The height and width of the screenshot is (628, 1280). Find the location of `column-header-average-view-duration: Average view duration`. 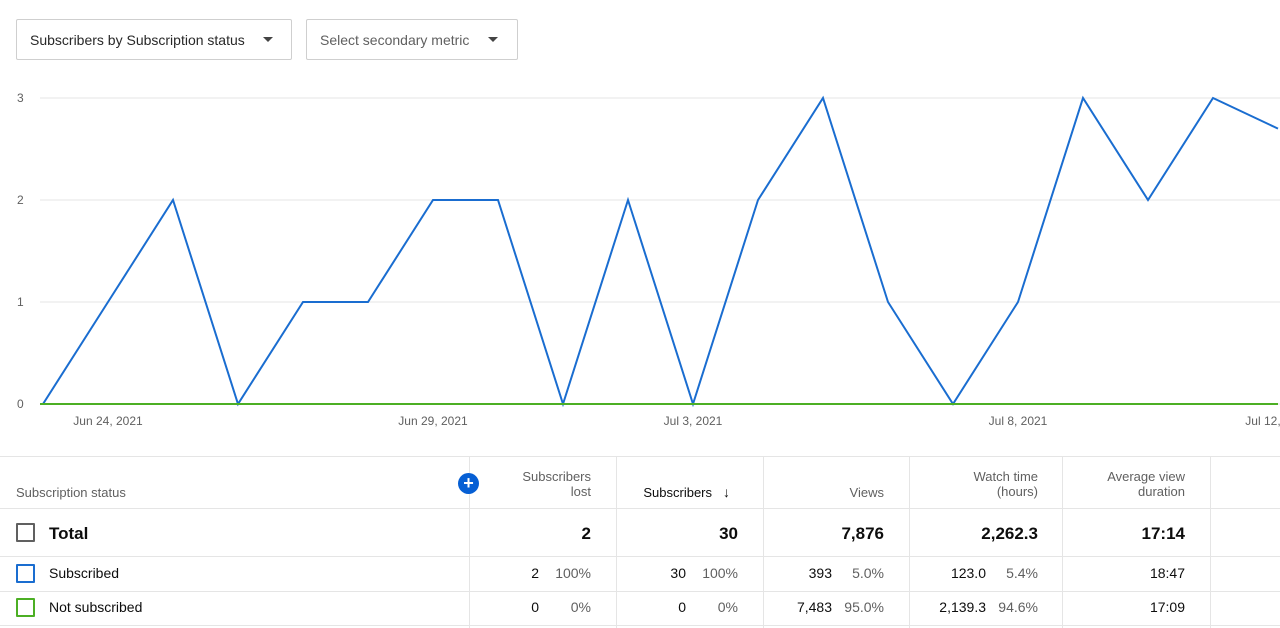

column-header-average-view-duration: Average view duration is located at coordinates (1146, 484).